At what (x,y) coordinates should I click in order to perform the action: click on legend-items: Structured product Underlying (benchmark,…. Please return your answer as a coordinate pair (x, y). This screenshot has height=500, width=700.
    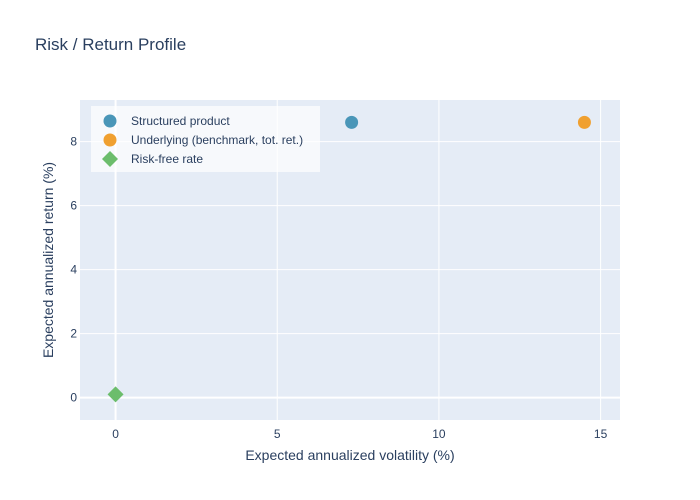
    Looking at the image, I should click on (202, 140).